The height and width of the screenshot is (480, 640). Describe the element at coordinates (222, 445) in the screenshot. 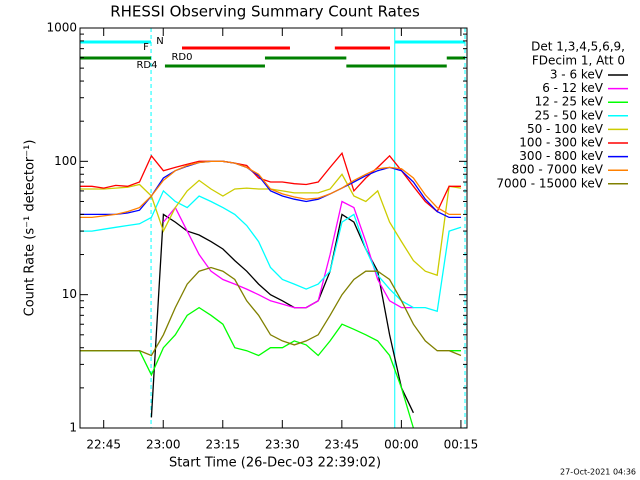

I see `x-tick-label: 23:15` at that location.